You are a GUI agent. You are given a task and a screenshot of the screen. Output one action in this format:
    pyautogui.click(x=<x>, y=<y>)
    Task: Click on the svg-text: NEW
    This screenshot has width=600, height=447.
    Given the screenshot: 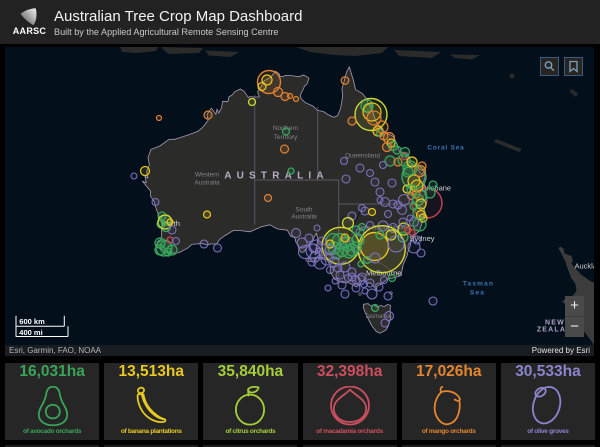 What is the action you would take?
    pyautogui.click(x=555, y=322)
    